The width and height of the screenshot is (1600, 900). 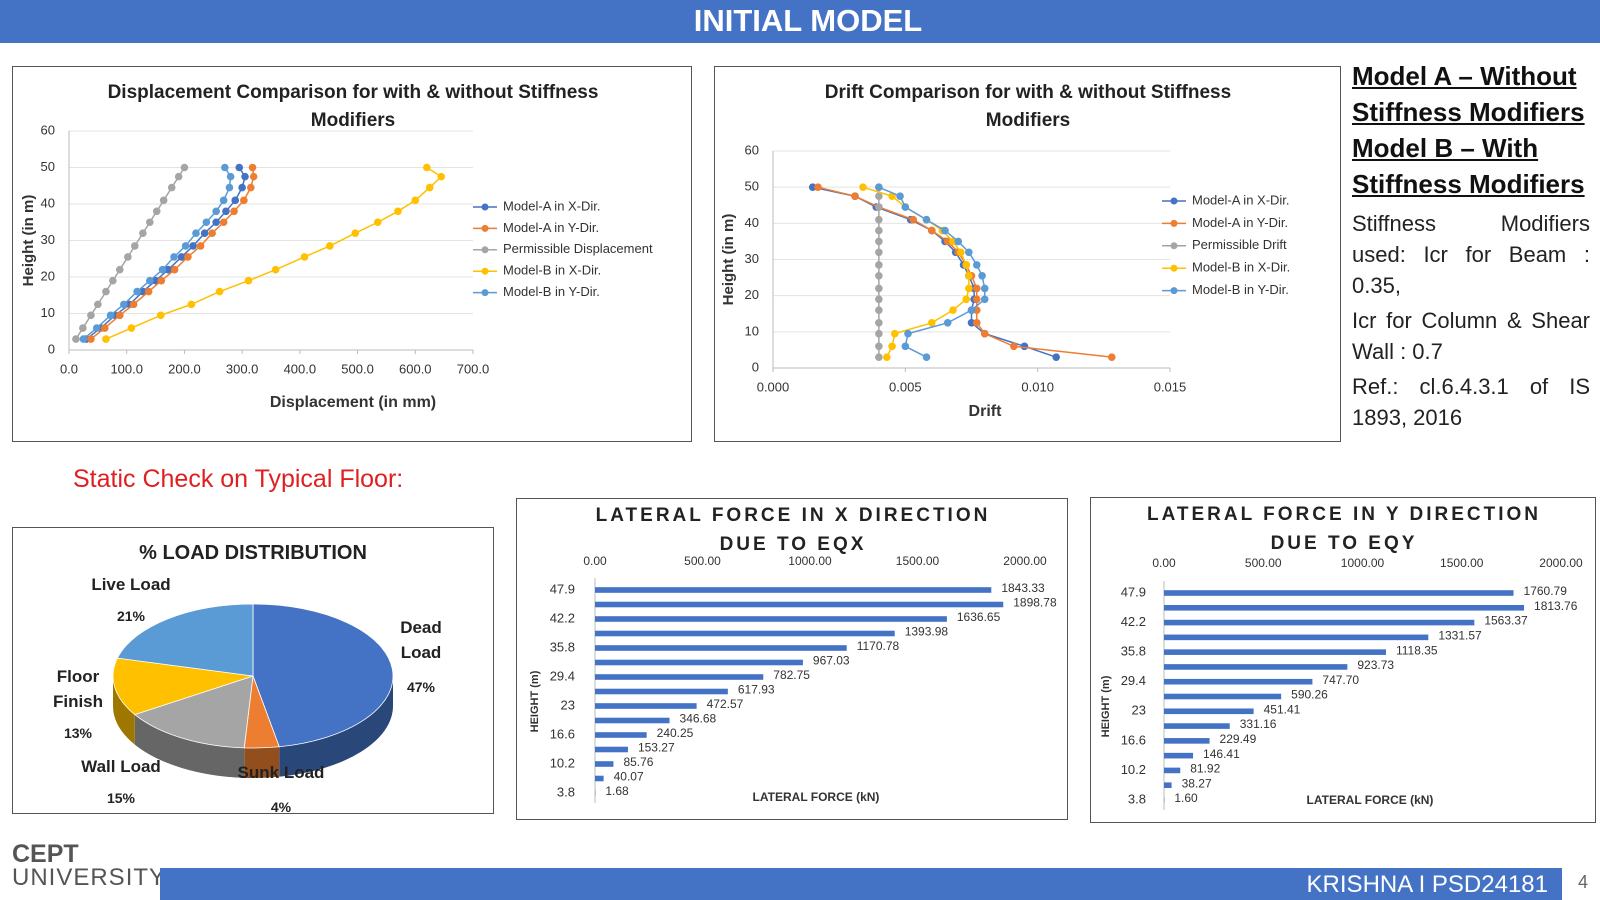 I want to click on logo-top: CEPT, so click(x=45, y=854).